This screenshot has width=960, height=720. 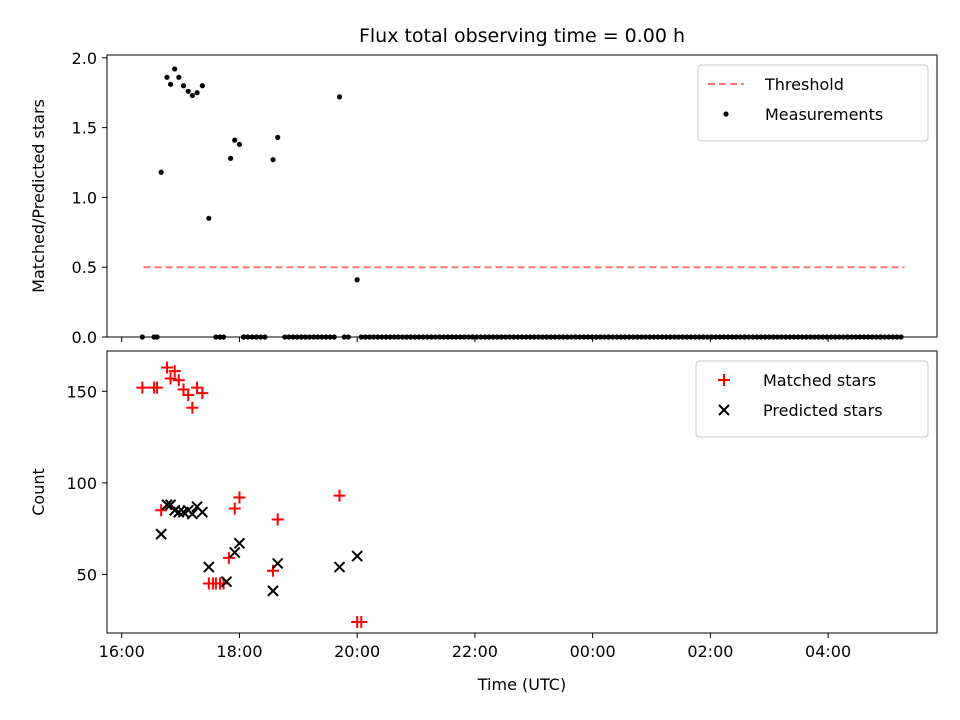 I want to click on x-tick-label: 04:00, so click(x=828, y=651).